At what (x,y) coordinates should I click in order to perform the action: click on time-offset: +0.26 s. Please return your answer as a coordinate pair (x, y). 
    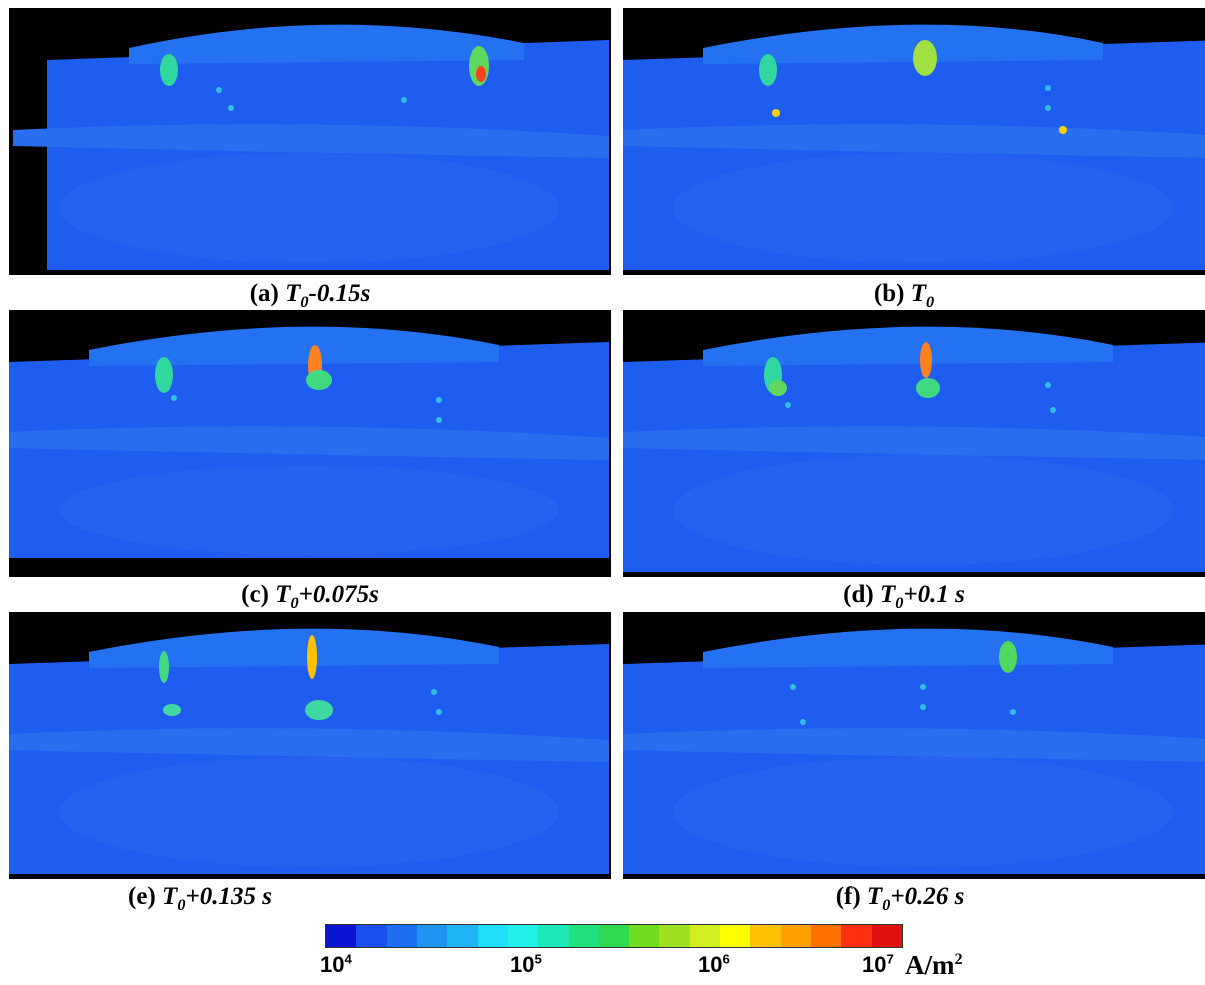
    Looking at the image, I should click on (927, 896).